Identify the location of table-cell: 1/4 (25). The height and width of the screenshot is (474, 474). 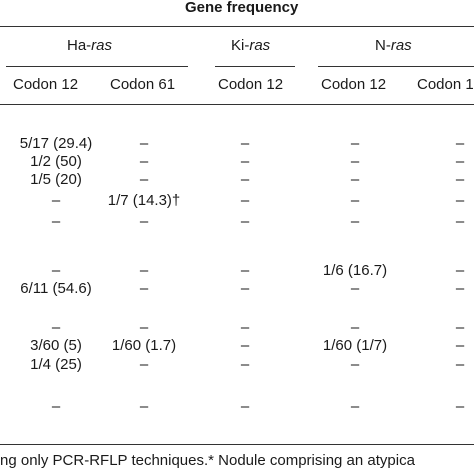
(56, 364).